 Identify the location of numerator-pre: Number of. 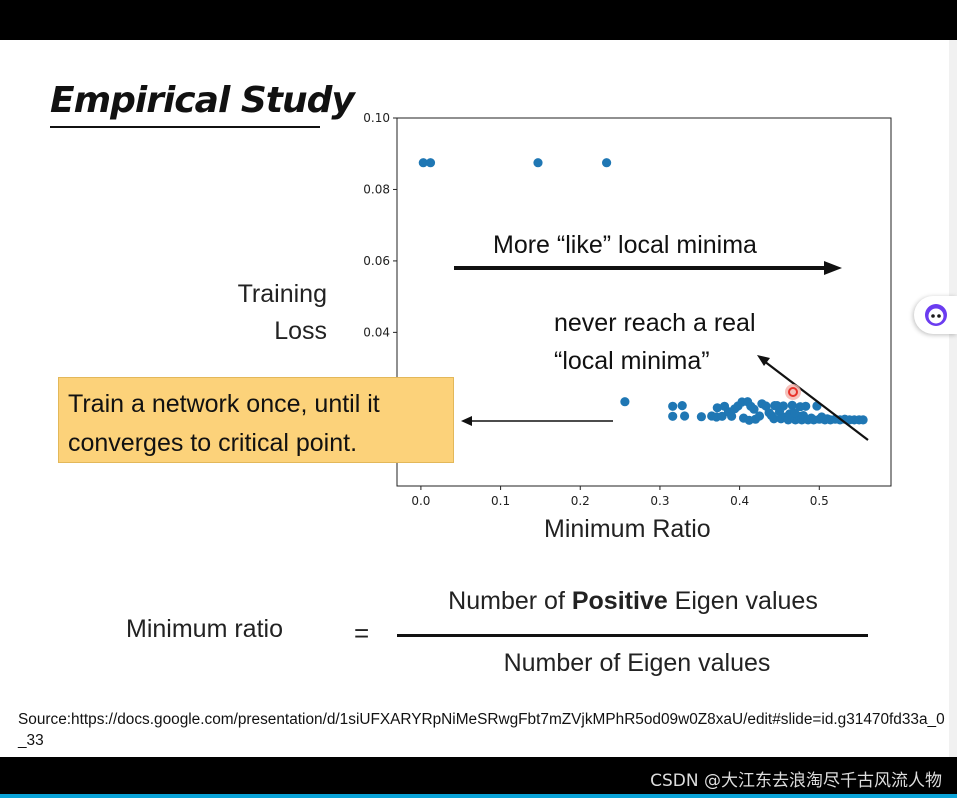
(510, 601).